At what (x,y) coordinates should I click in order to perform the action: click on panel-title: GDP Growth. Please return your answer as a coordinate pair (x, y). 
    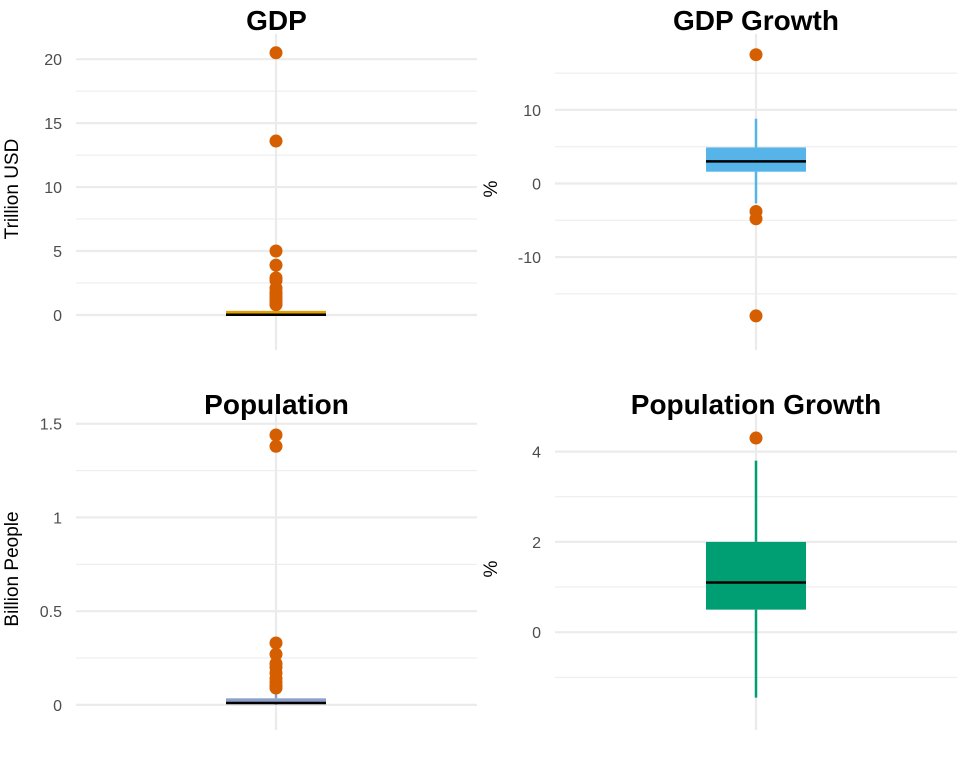
    Looking at the image, I should click on (756, 20).